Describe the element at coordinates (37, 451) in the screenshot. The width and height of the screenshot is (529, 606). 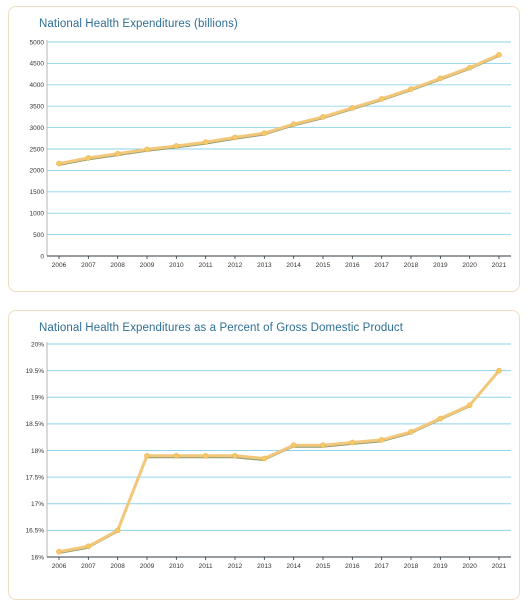
I see `y-tick-label: 18%` at that location.